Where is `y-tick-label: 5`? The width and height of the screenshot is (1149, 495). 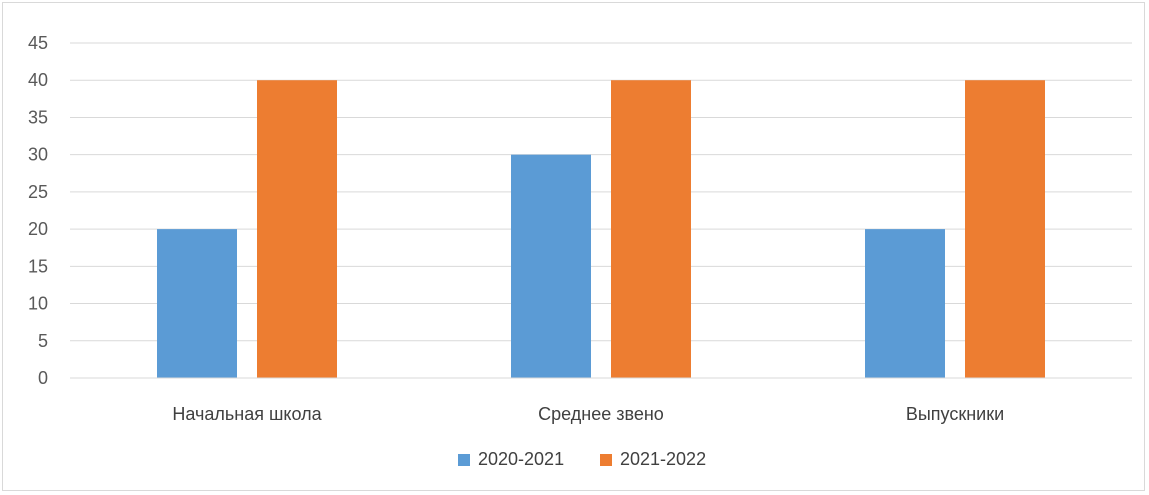 y-tick-label: 5 is located at coordinates (43, 341).